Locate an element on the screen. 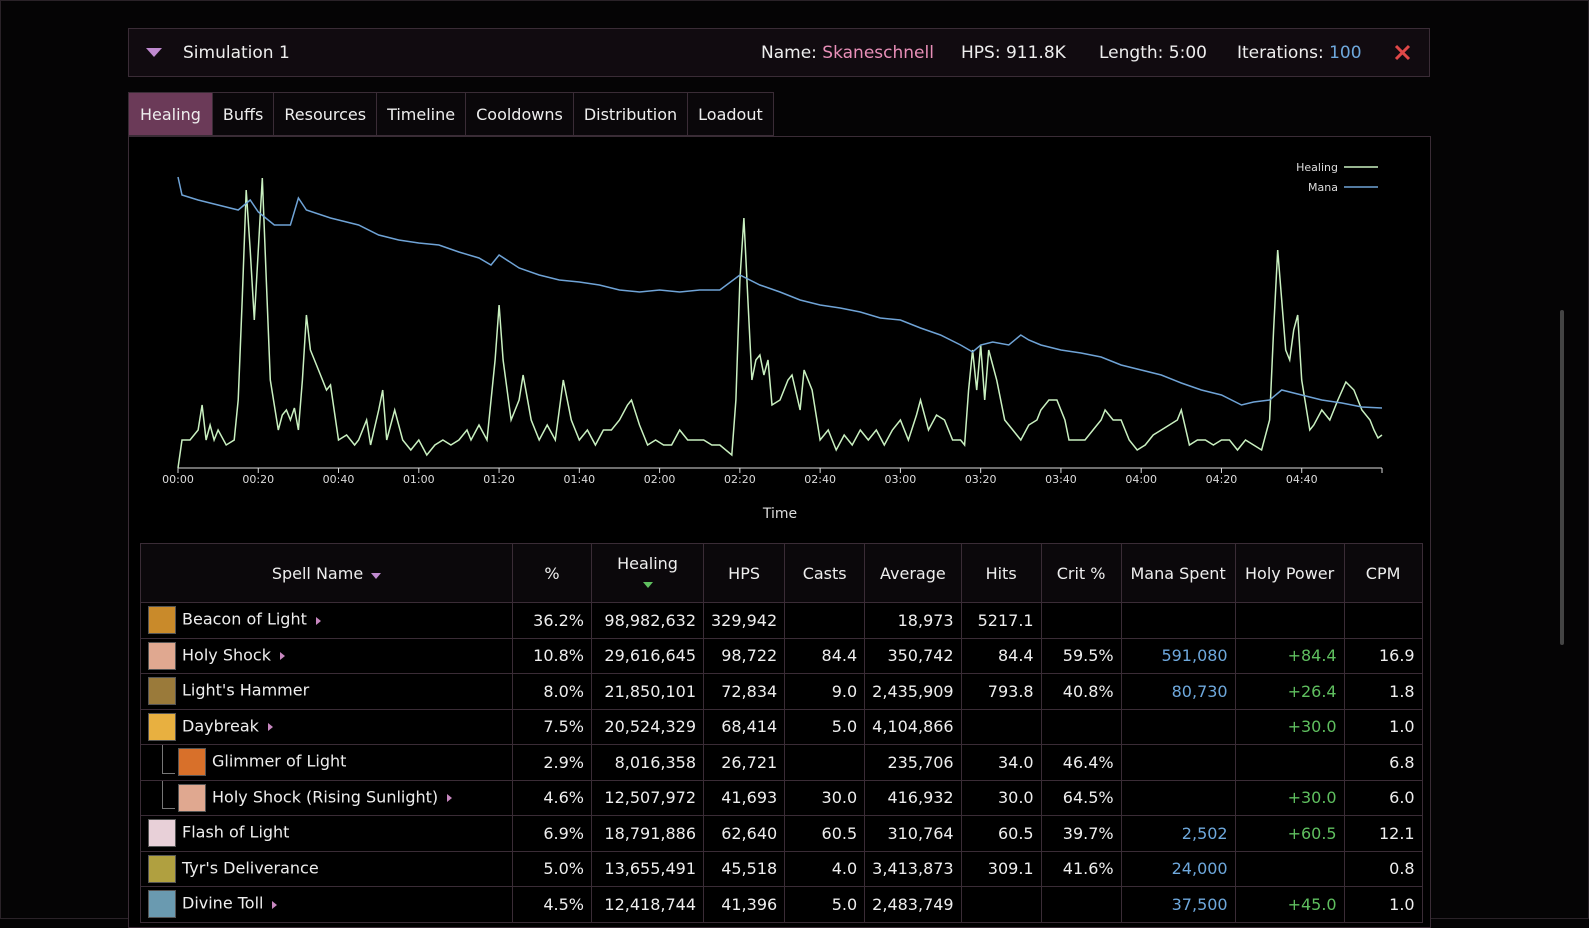 The width and height of the screenshot is (1589, 928). header-text: Holy Power is located at coordinates (1290, 573).